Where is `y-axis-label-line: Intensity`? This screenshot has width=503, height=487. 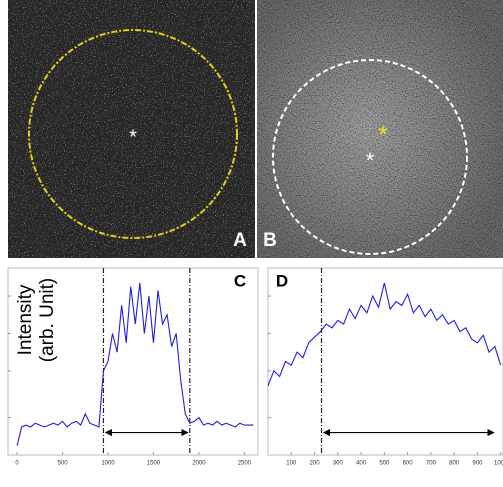
y-axis-label-line: Intensity is located at coordinates (25, 319).